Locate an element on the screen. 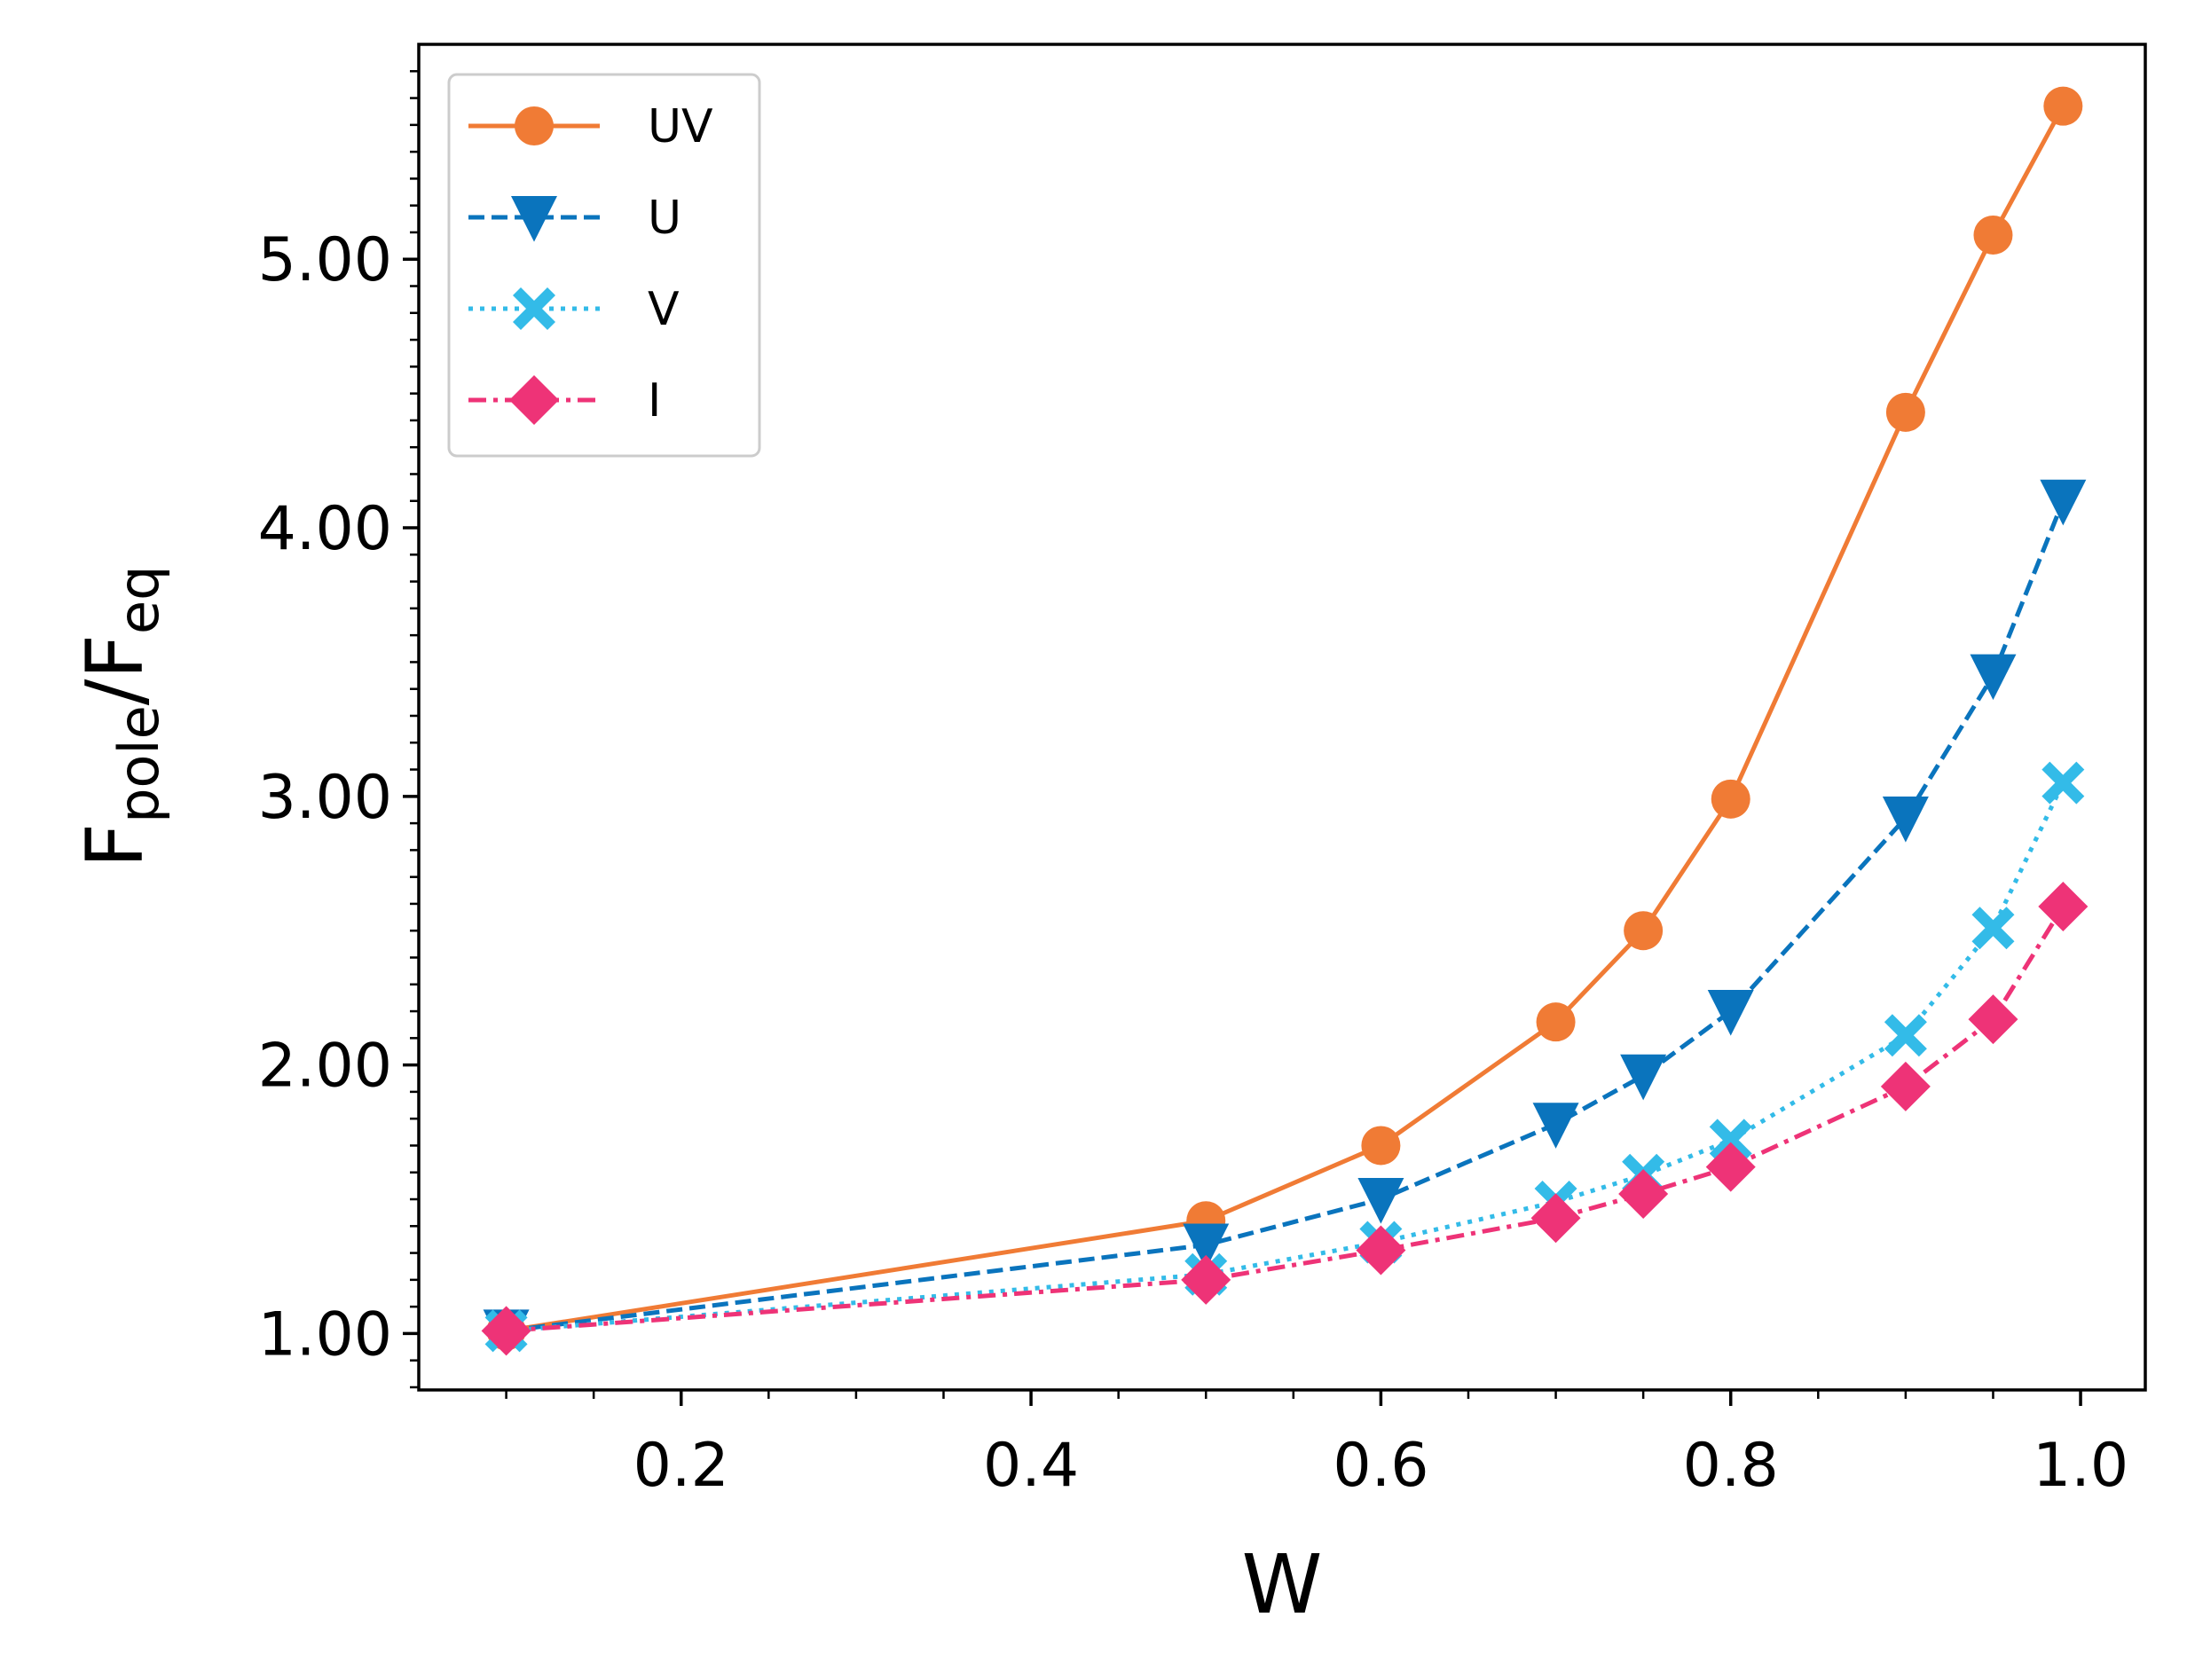  legend-item-v: V is located at coordinates (574, 309).